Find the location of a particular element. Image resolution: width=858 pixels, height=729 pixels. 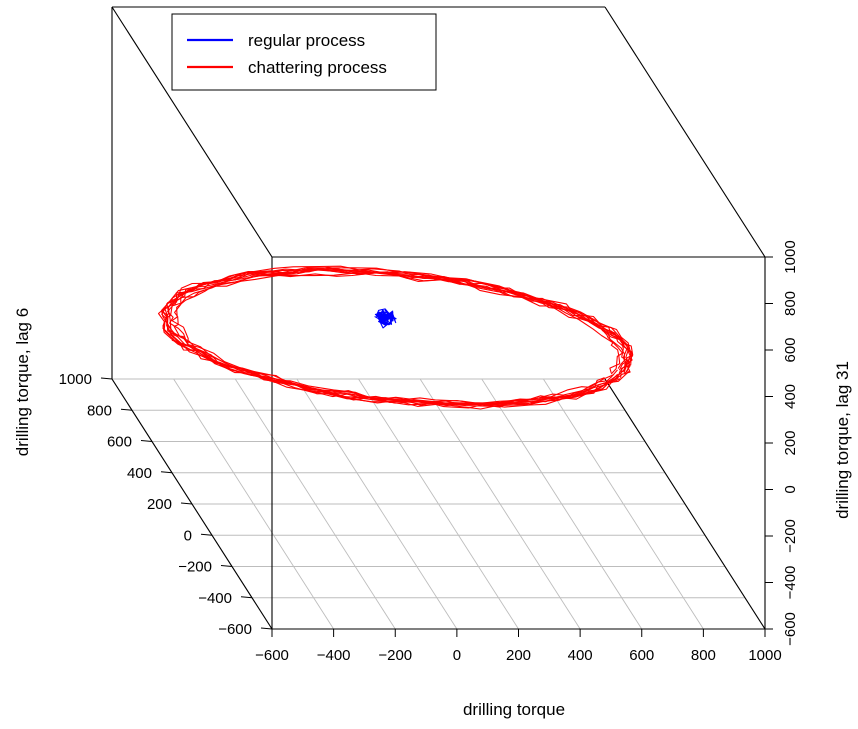

x-tick-label: 400 is located at coordinates (580, 655).